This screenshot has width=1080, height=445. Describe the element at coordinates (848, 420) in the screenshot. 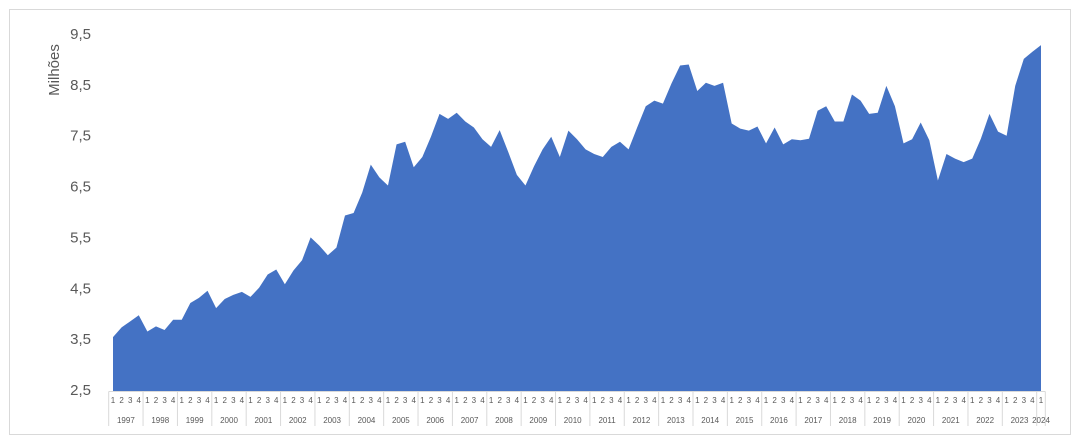

I see `year-label: 2018` at that location.